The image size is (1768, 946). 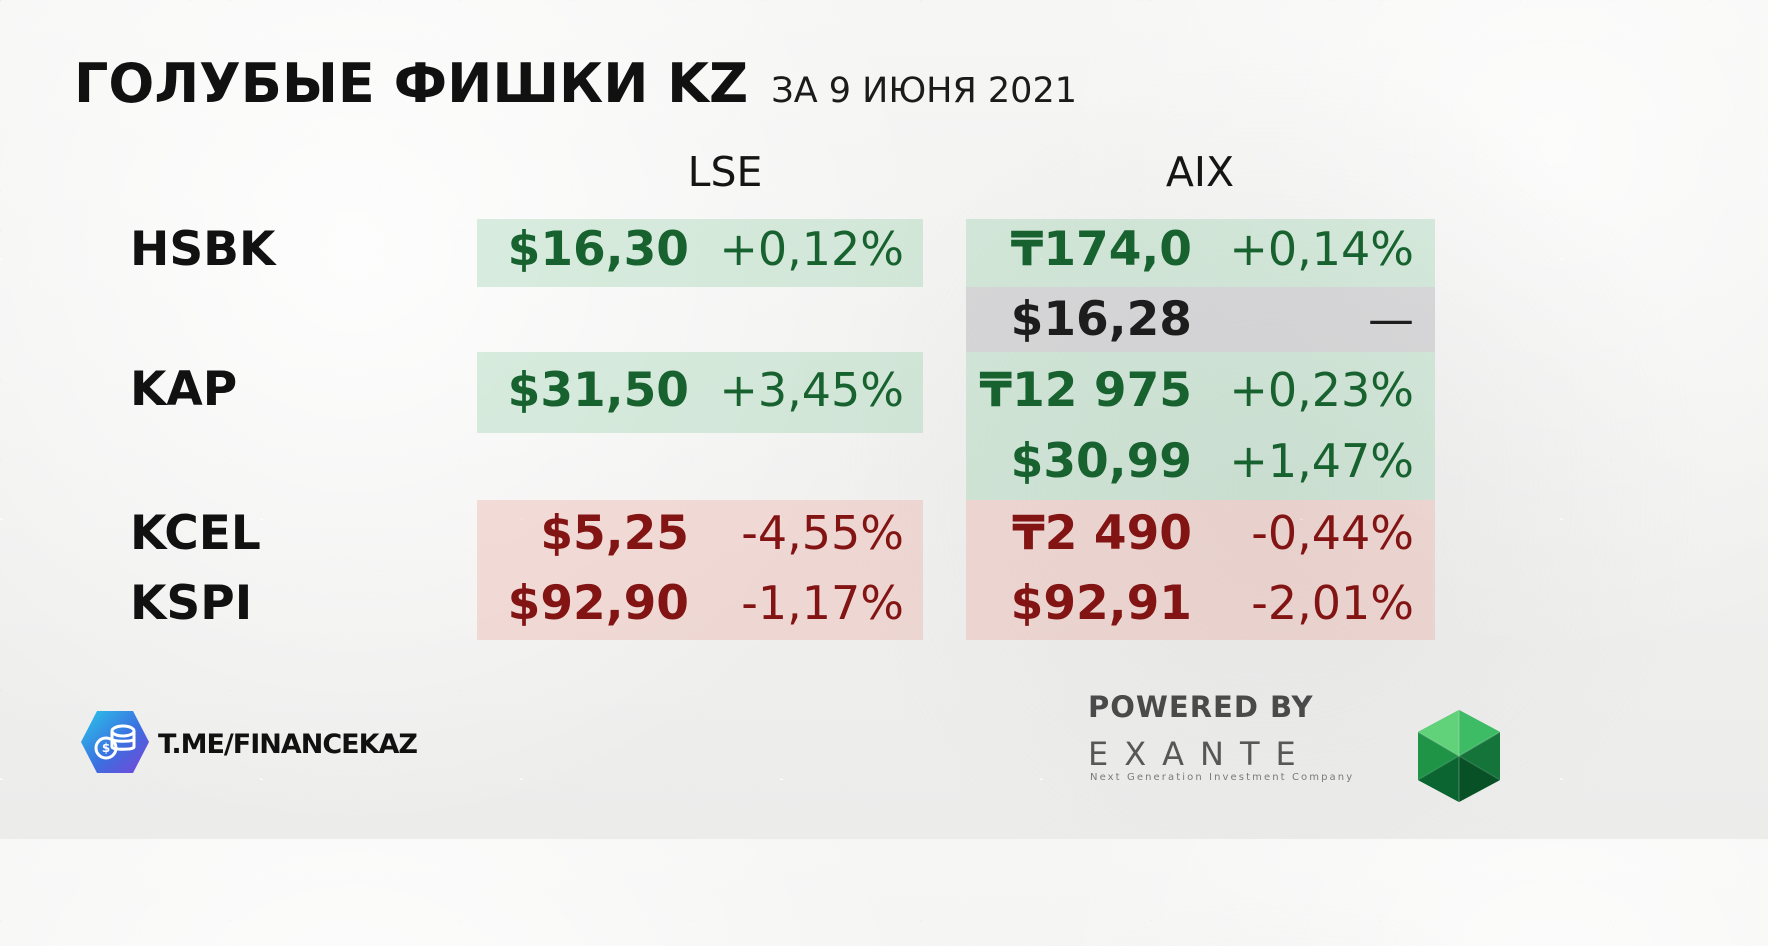 What do you see at coordinates (1459, 756) in the screenshot?
I see `emerald-icon` at bounding box center [1459, 756].